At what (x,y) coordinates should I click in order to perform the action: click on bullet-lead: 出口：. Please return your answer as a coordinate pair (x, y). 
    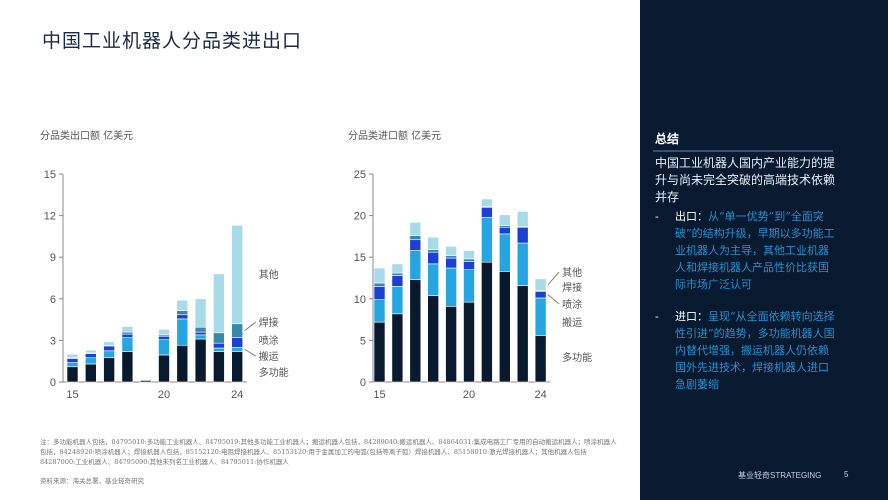
    Looking at the image, I should click on (691, 216).